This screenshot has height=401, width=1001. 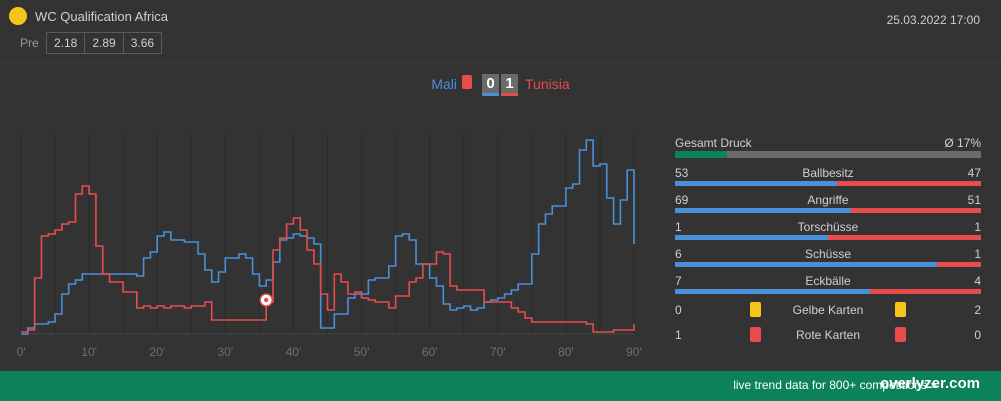 I want to click on pressure-bar-track, so click(x=828, y=154).